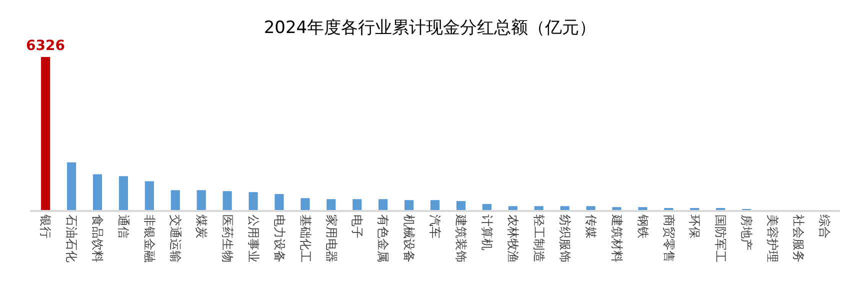 The height and width of the screenshot is (299, 860). What do you see at coordinates (617, 237) in the screenshot?
I see `x-tick-label: 建筑材料` at bounding box center [617, 237].